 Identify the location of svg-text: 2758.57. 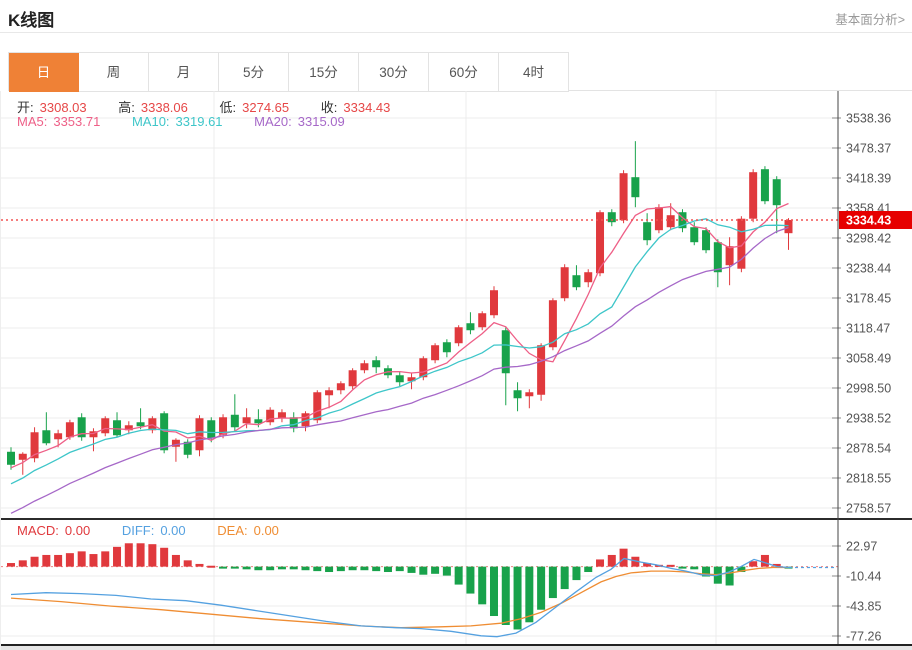
(868, 509).